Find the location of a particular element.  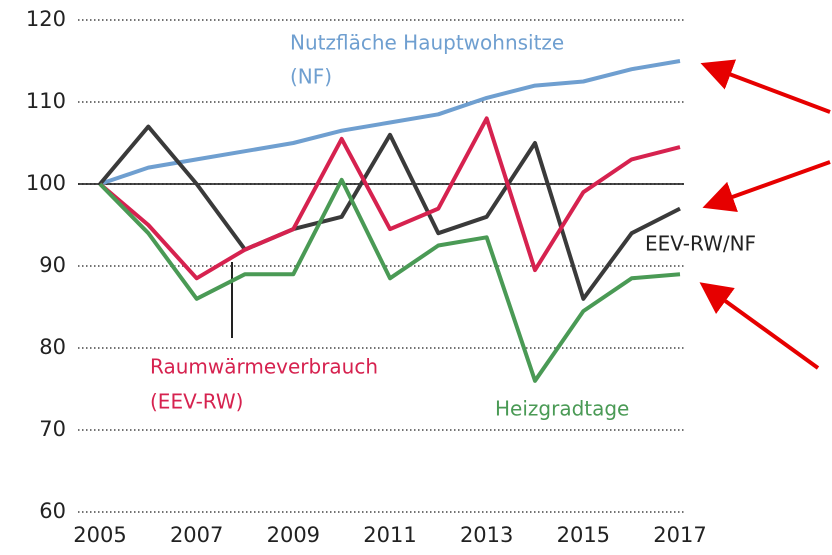

y-tick-label: 90 is located at coordinates (52, 265).